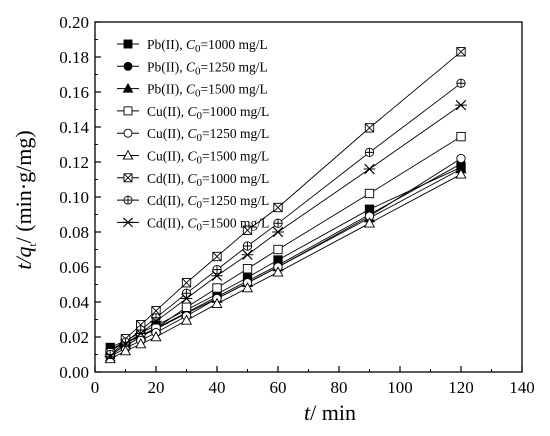  I want to click on legend-entry: Cd(II), C0=1500 mg/L, so click(193, 224).